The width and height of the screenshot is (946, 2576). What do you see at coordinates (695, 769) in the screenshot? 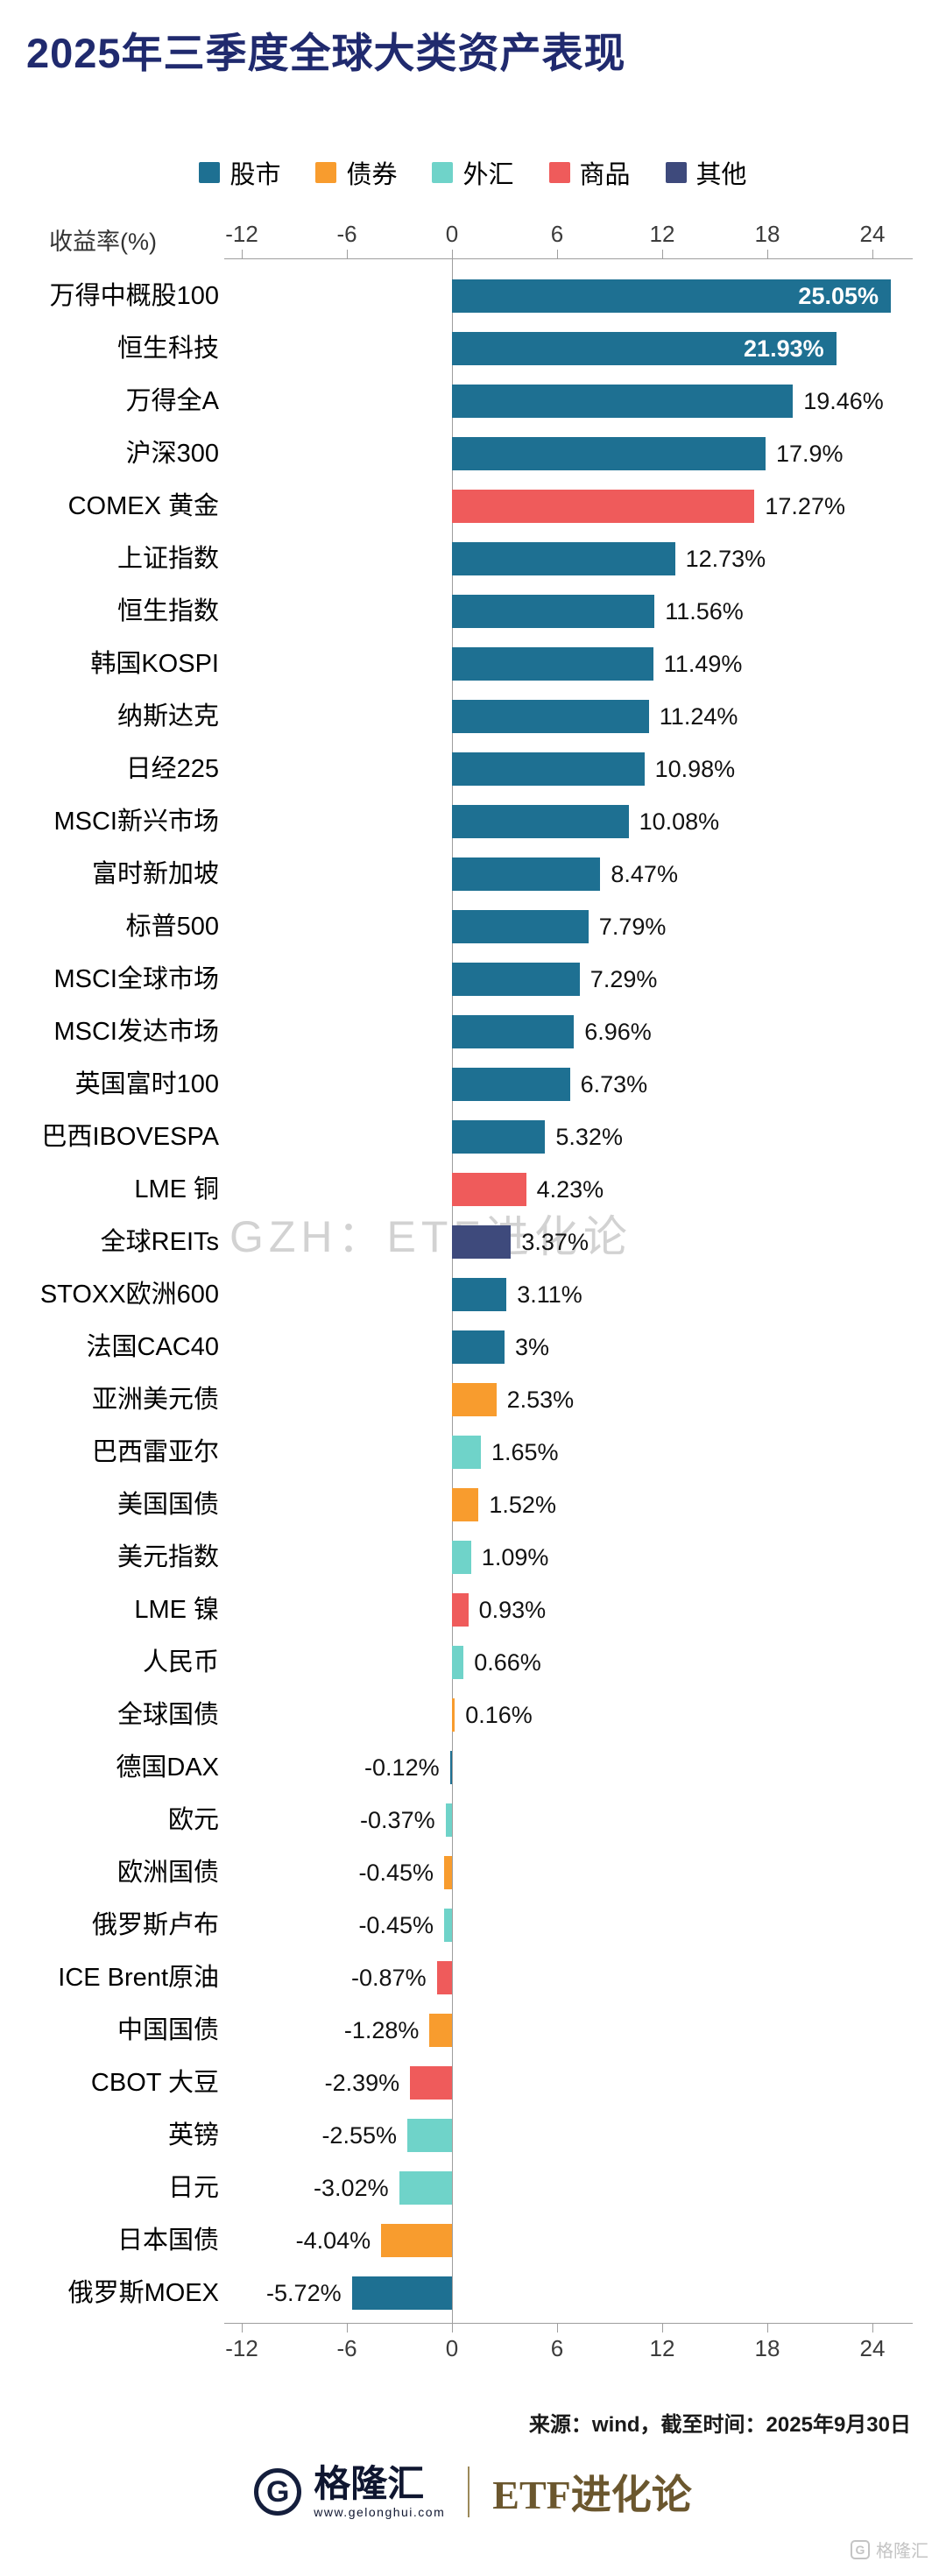
I see `value-label: 10.98%` at bounding box center [695, 769].